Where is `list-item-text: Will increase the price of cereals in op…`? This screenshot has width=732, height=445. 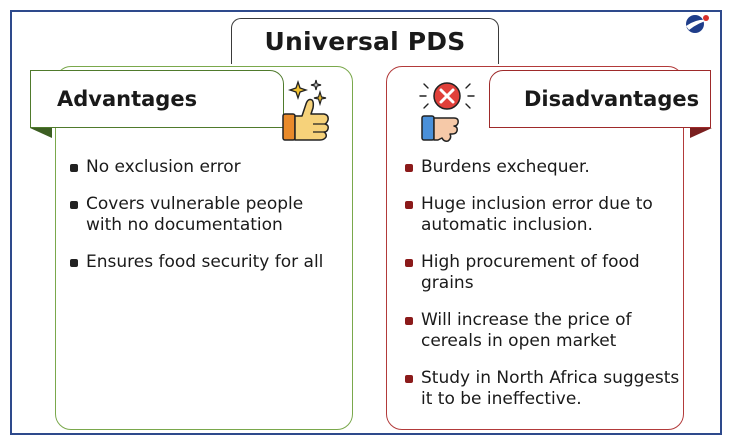 list-item-text: Will increase the price of cereals in op… is located at coordinates (526, 330).